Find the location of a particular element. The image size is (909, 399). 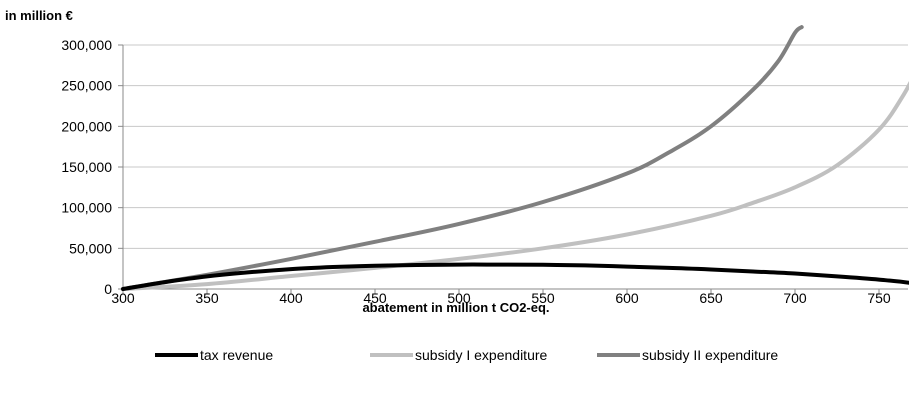

y-tick-label: 300,000 is located at coordinates (86, 45).